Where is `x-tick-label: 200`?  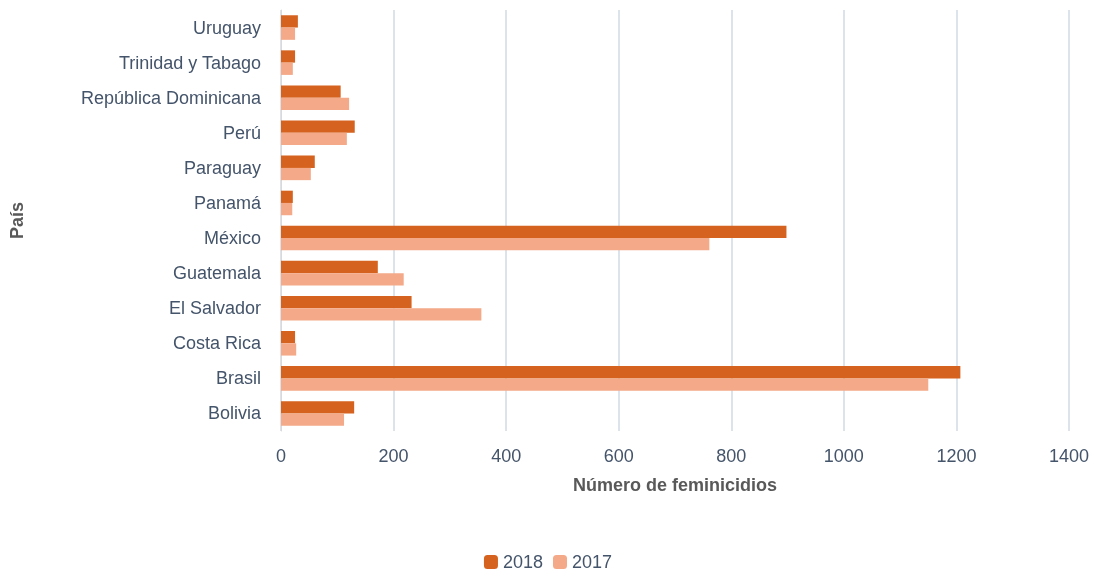 x-tick-label: 200 is located at coordinates (393, 456).